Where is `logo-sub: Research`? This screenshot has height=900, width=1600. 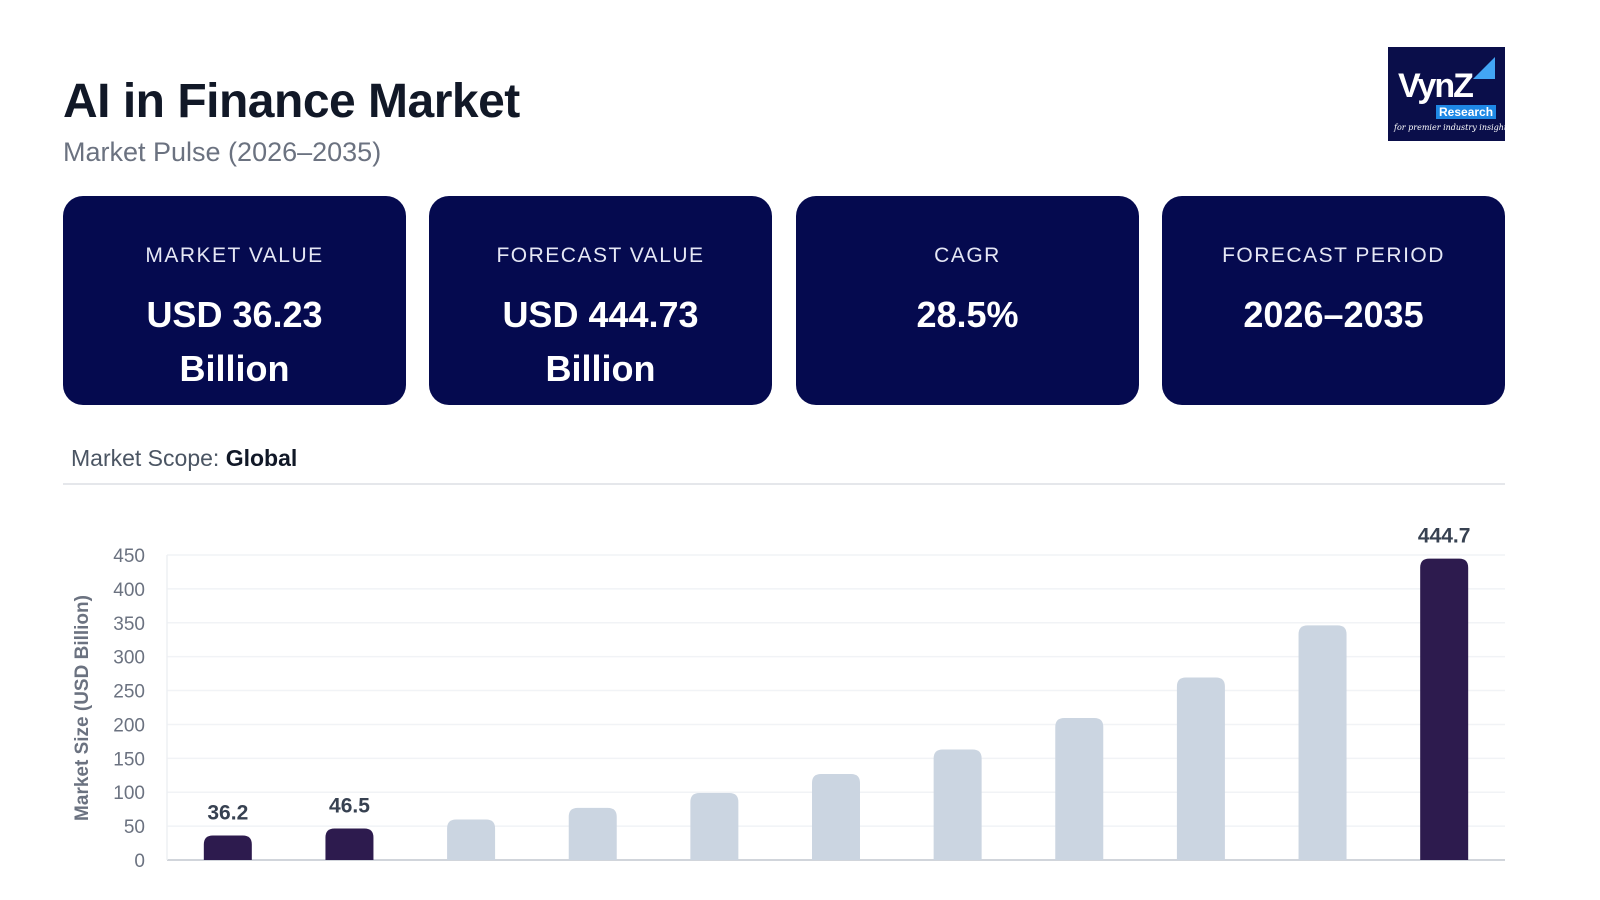 logo-sub: Research is located at coordinates (1466, 112).